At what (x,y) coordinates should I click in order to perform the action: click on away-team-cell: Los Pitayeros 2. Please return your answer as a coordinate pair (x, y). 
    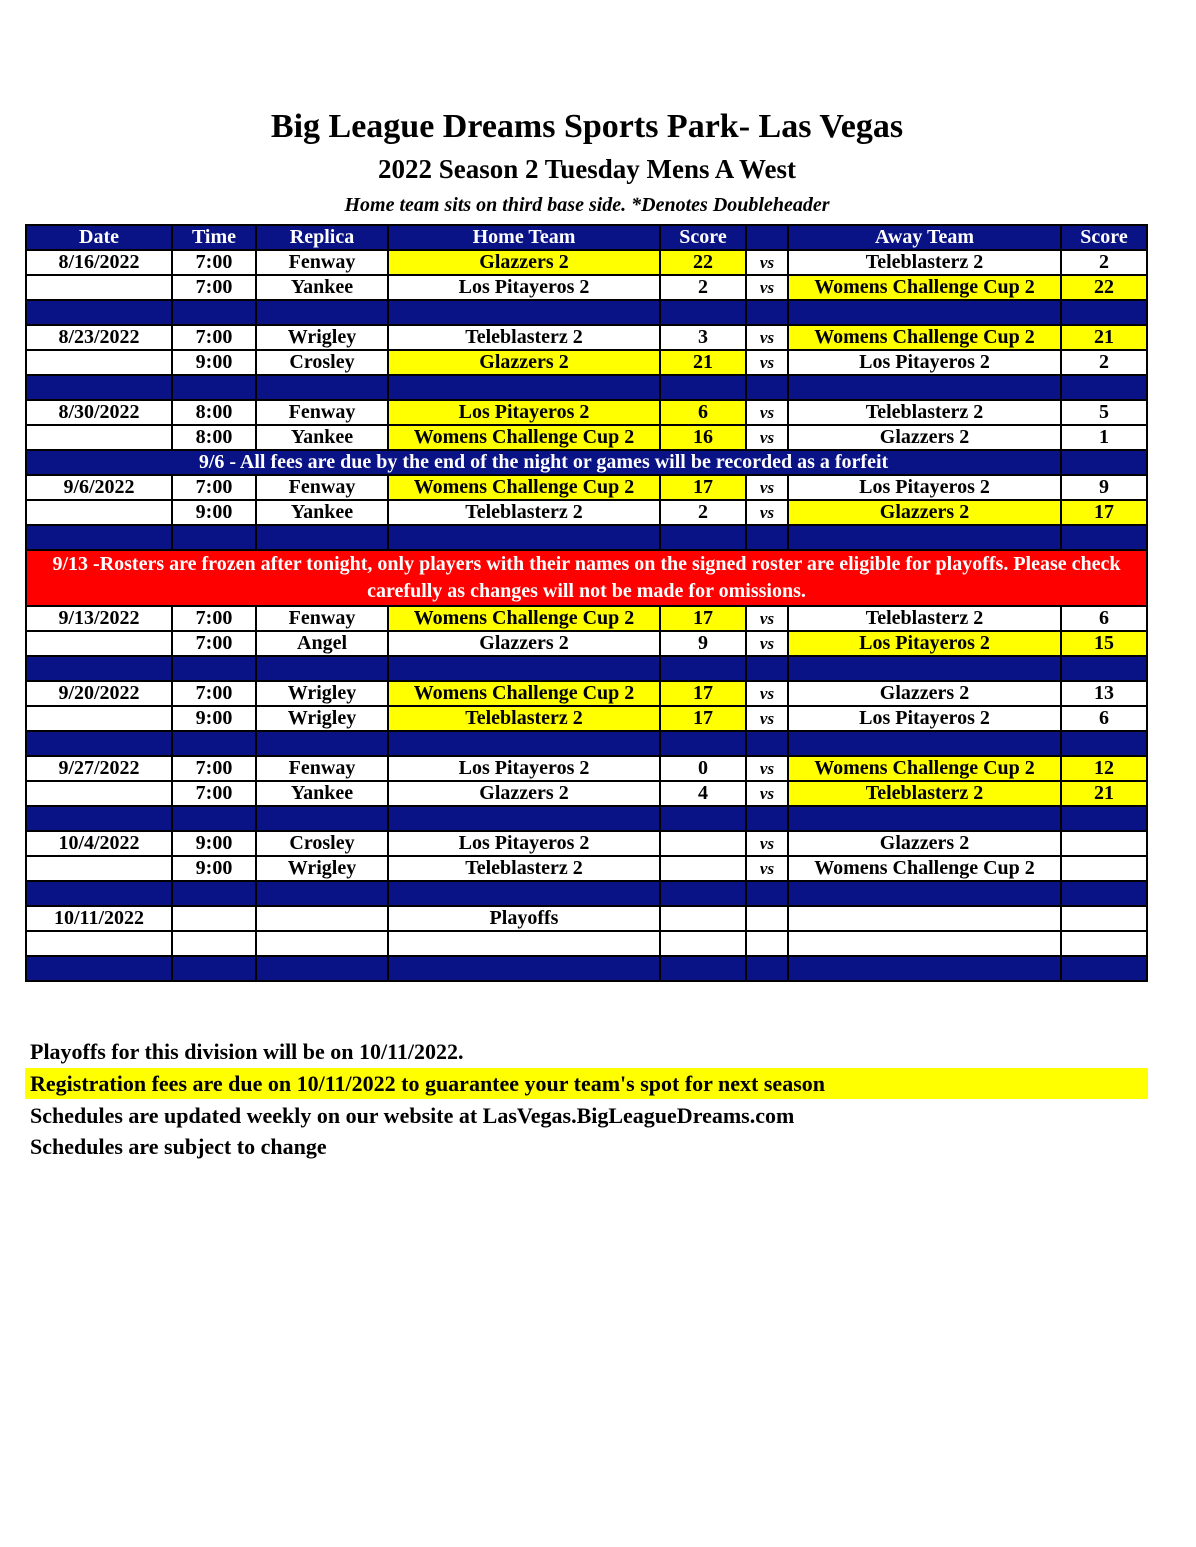
    Looking at the image, I should click on (924, 643).